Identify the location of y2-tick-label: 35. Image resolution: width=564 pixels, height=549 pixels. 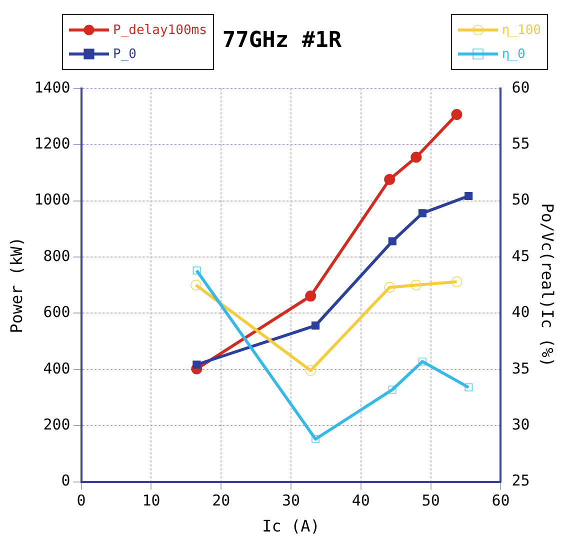
(521, 368).